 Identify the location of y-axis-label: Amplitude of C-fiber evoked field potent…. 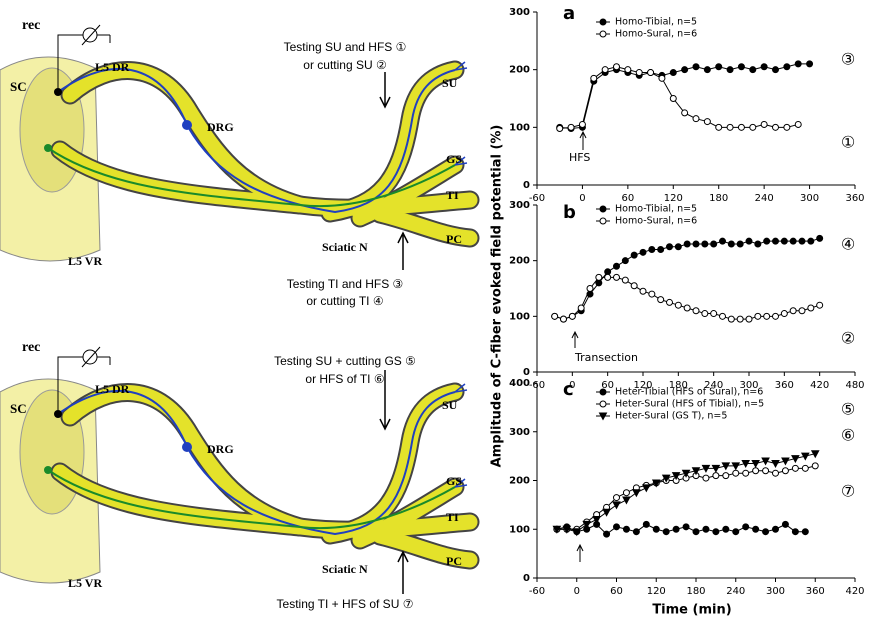
(497, 296).